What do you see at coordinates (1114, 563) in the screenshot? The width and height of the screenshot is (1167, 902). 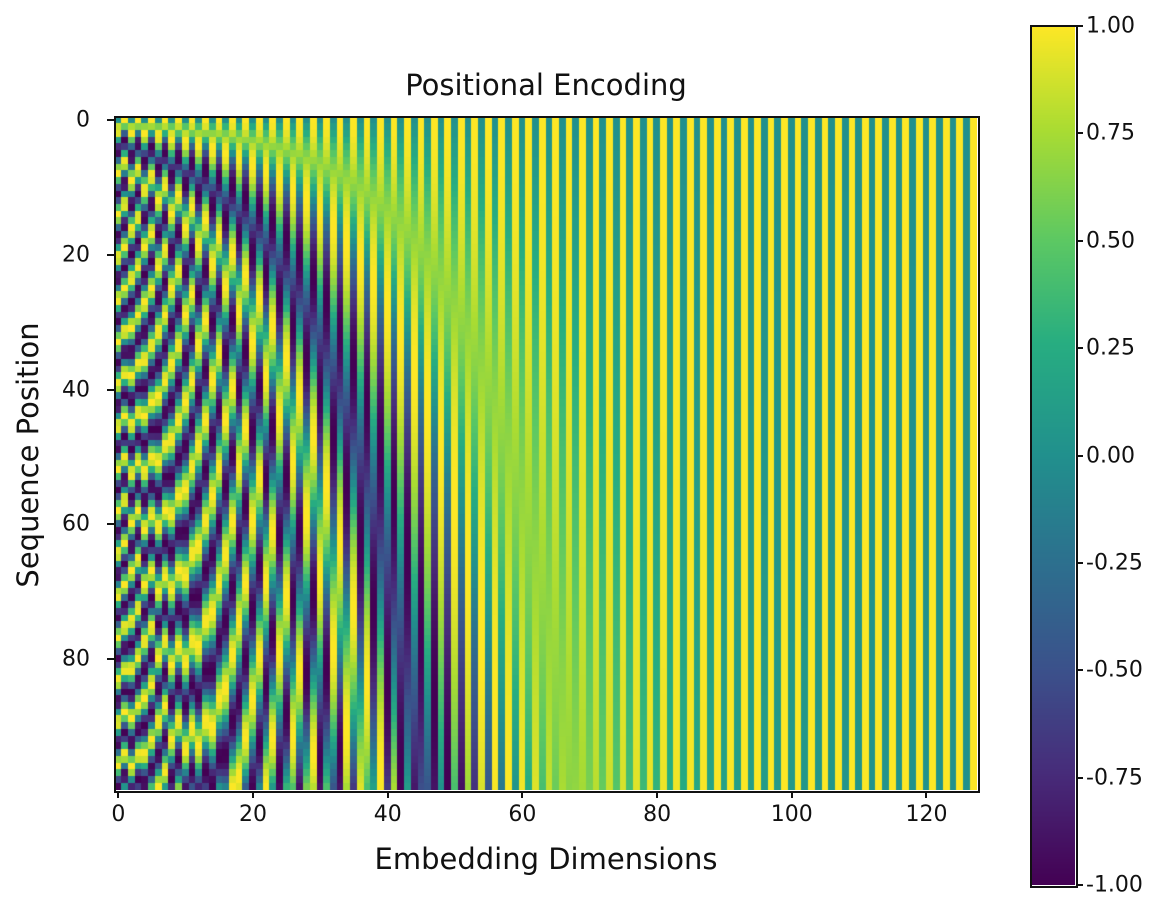 I see `colorbar-tick-label: -0.25` at bounding box center [1114, 563].